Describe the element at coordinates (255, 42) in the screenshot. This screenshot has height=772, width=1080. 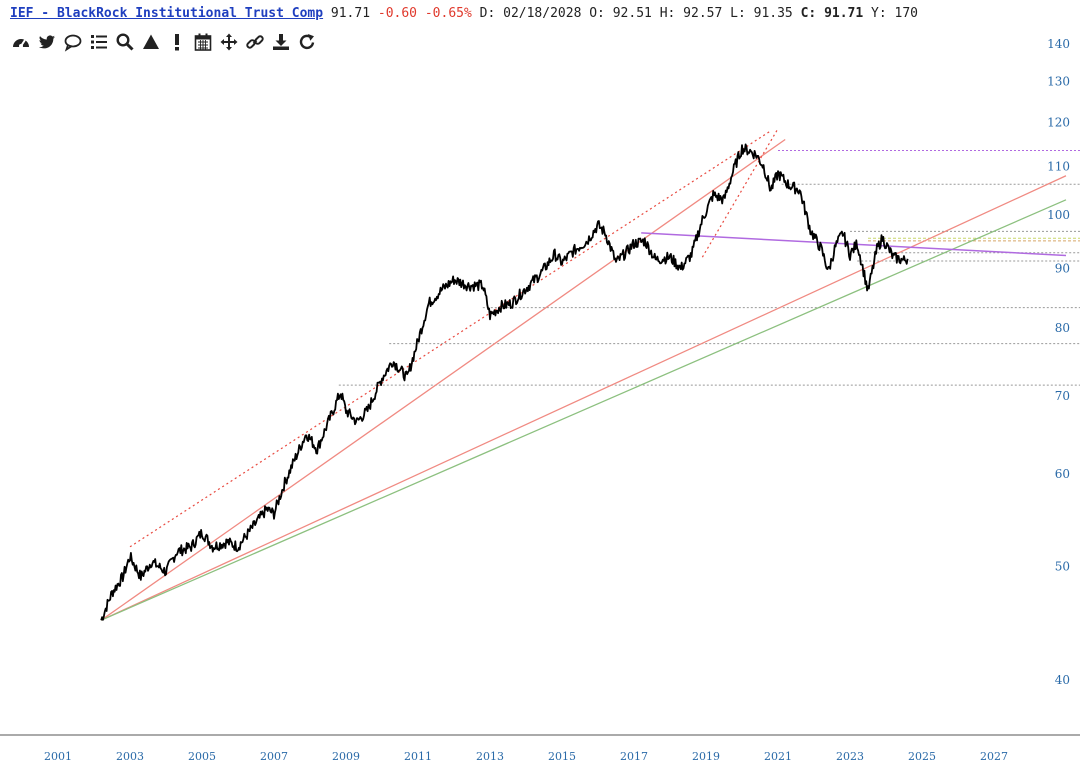
I see `link-icon` at that location.